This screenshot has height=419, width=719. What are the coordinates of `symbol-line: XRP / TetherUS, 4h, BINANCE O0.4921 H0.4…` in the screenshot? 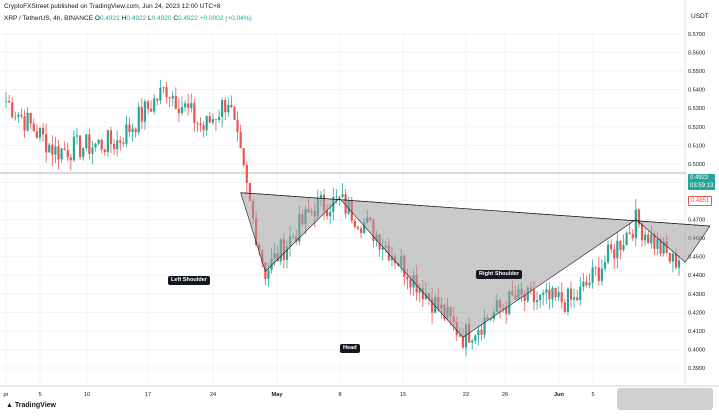 It's located at (128, 19).